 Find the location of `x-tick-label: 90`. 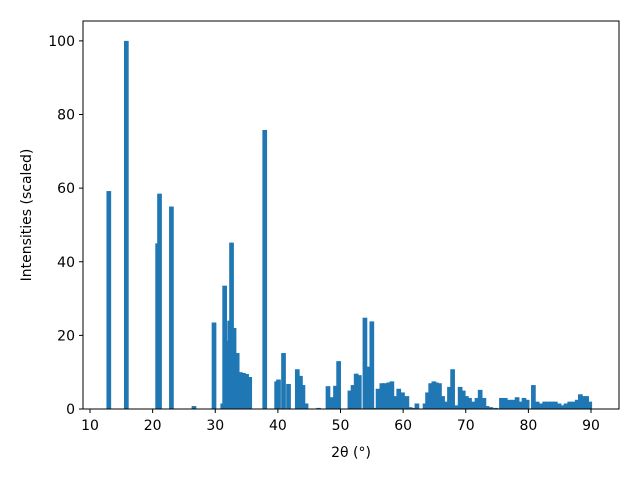

x-tick-label: 90 is located at coordinates (591, 426).